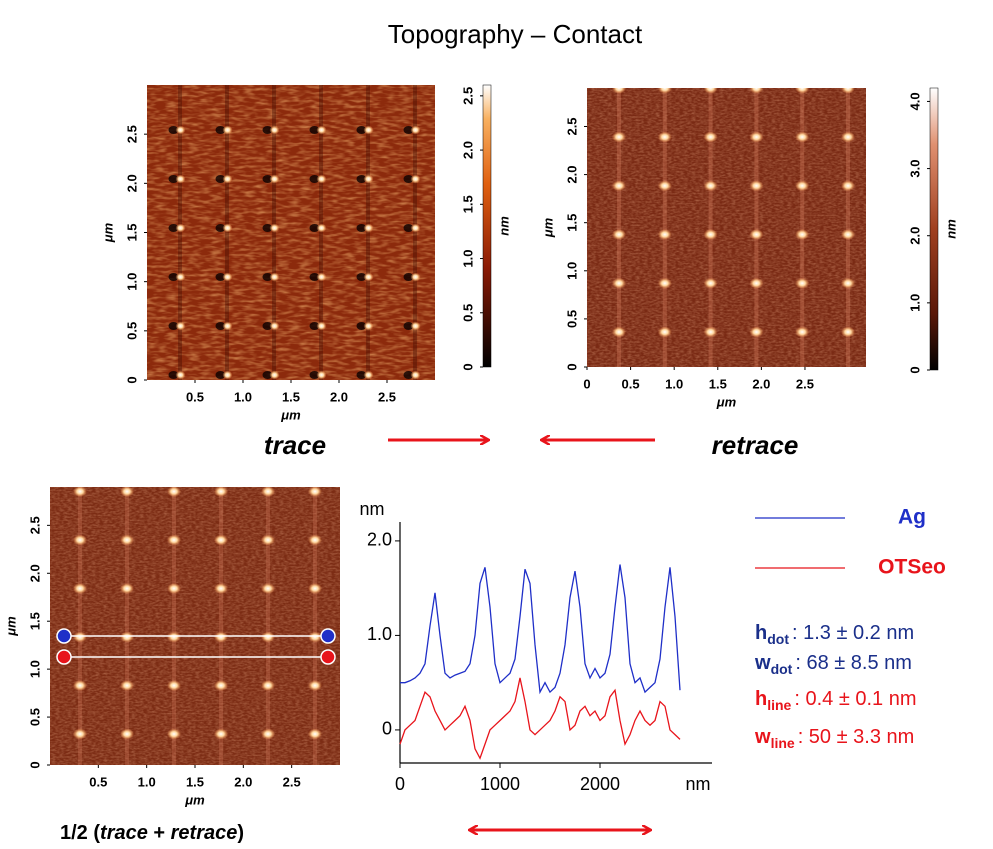  What do you see at coordinates (204, 833) in the screenshot?
I see `caption-part: retrace` at bounding box center [204, 833].